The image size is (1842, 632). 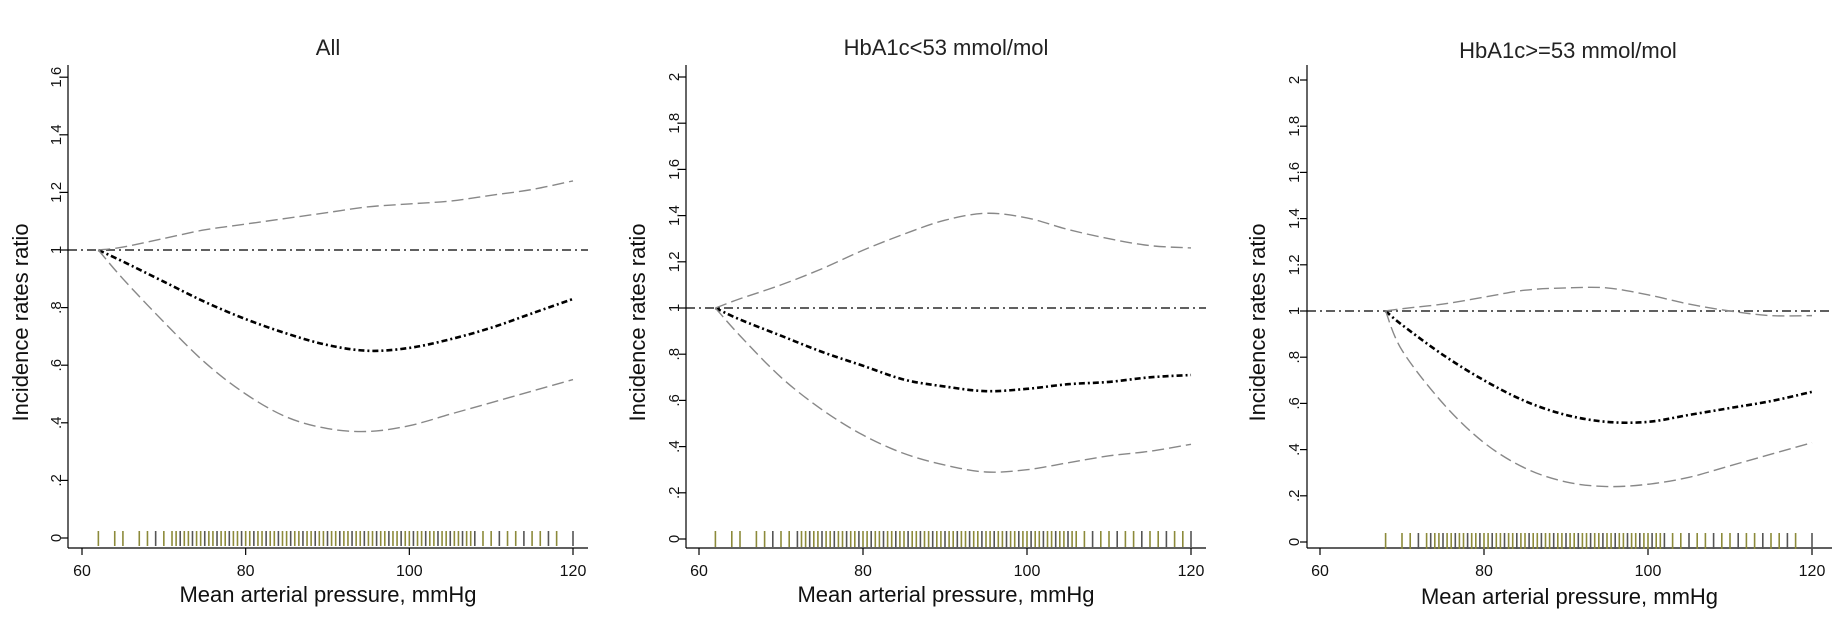 What do you see at coordinates (946, 47) in the screenshot?
I see `chart-title: HbA1c<53 mmol/mol` at bounding box center [946, 47].